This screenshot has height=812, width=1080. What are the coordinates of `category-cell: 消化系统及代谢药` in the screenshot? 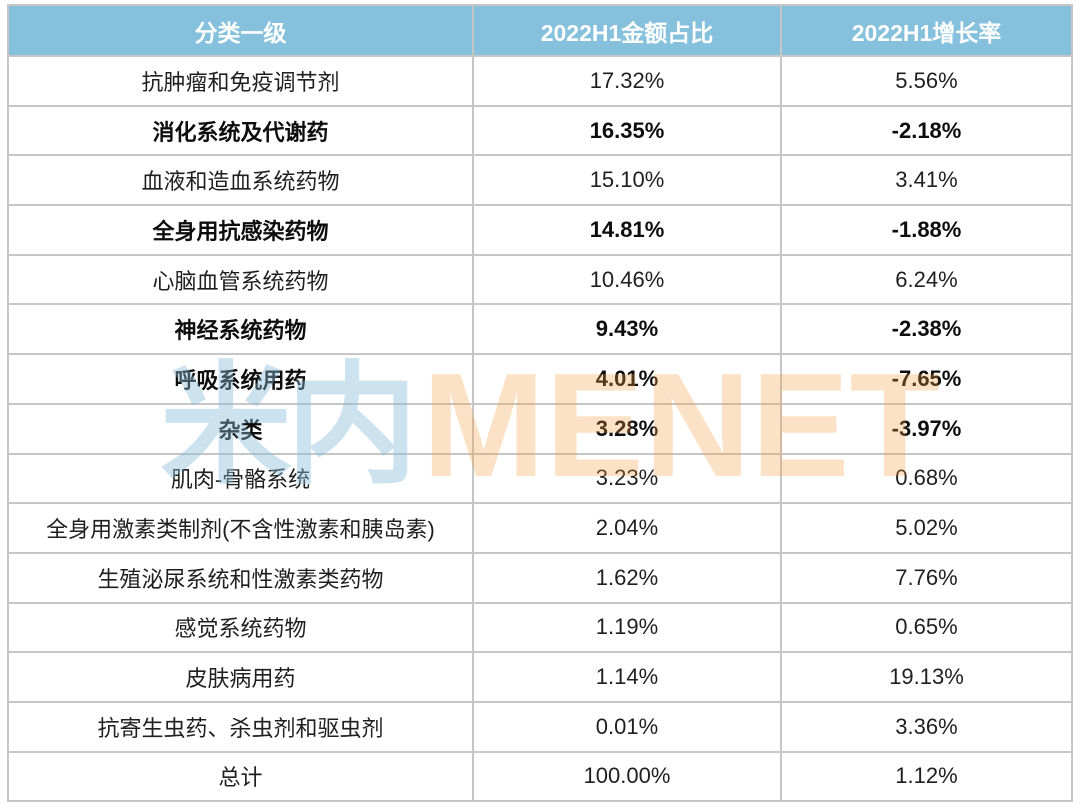 It's located at (240, 130).